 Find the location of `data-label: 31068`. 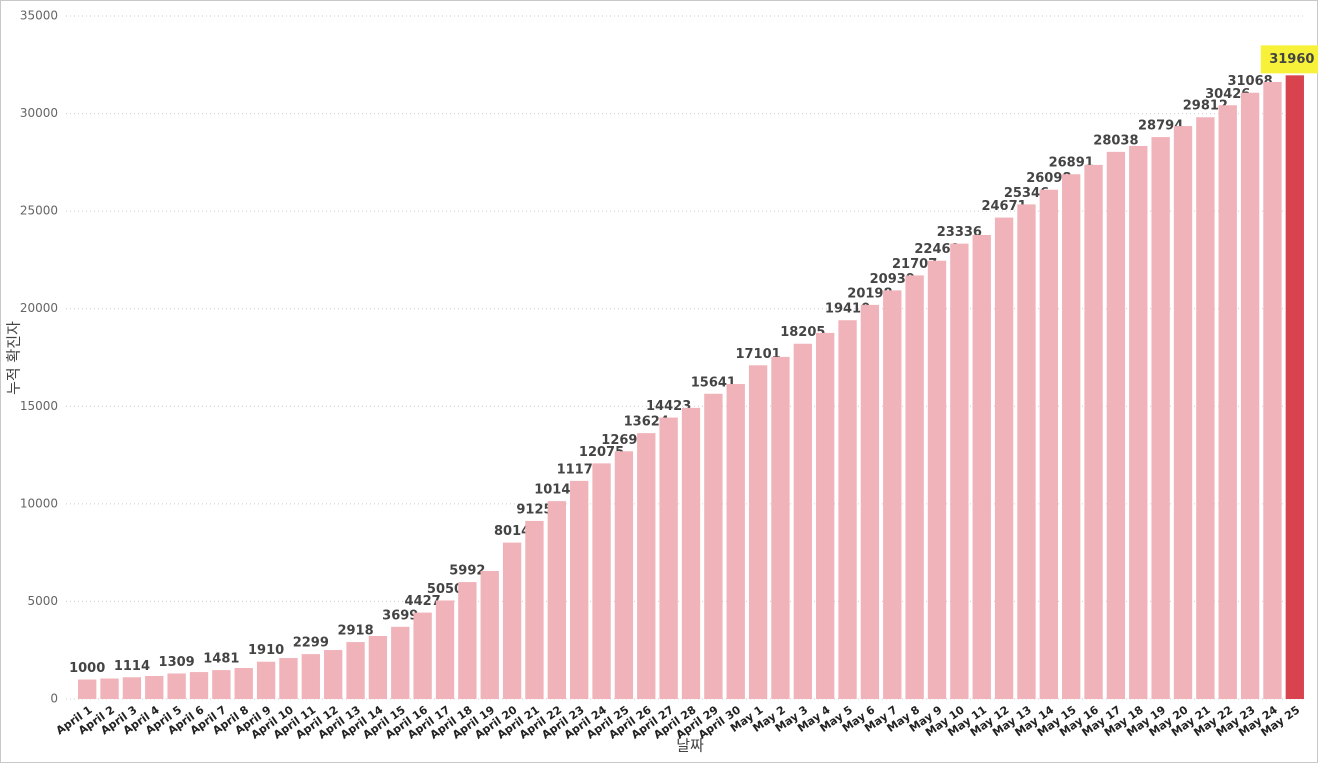

data-label: 31068 is located at coordinates (1249, 81).